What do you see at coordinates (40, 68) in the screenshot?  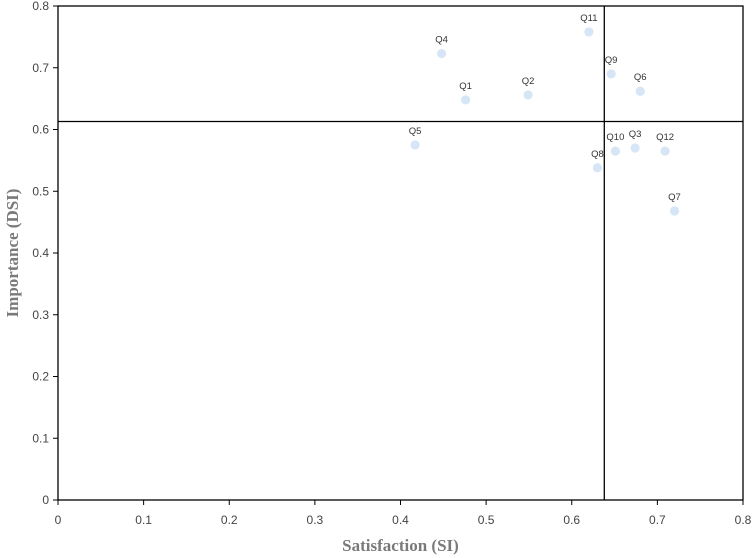 I see `y-tick-label: 0.7` at bounding box center [40, 68].